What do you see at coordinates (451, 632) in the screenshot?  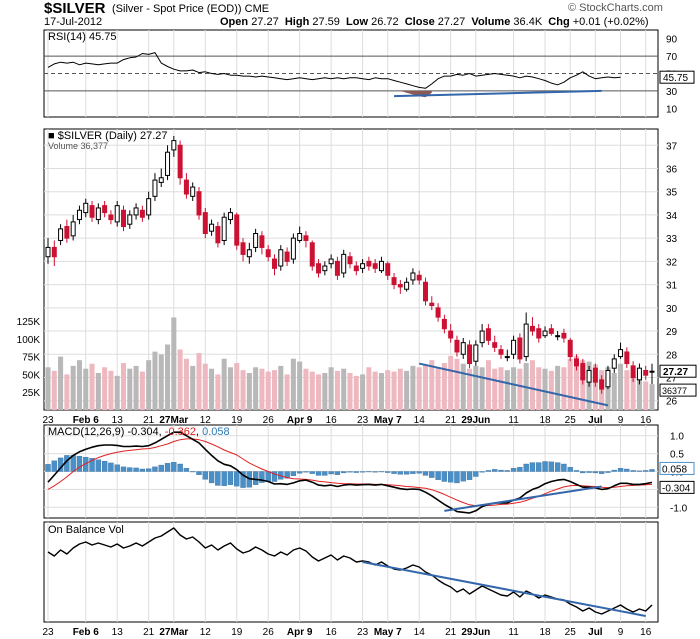 I see `obv-xtick-13: 21` at bounding box center [451, 632].